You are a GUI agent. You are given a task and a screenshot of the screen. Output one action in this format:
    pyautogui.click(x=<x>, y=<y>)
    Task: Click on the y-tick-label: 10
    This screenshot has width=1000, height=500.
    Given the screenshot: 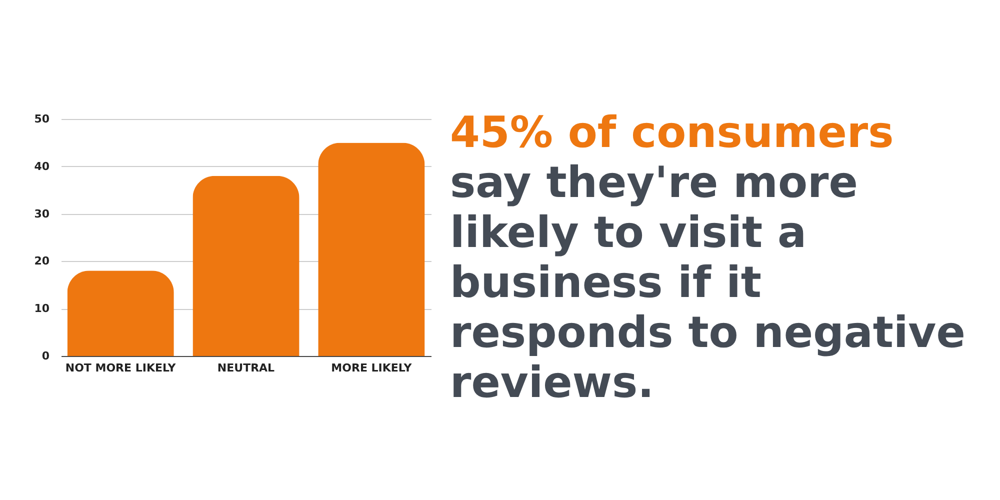 What is the action you would take?
    pyautogui.click(x=42, y=309)
    